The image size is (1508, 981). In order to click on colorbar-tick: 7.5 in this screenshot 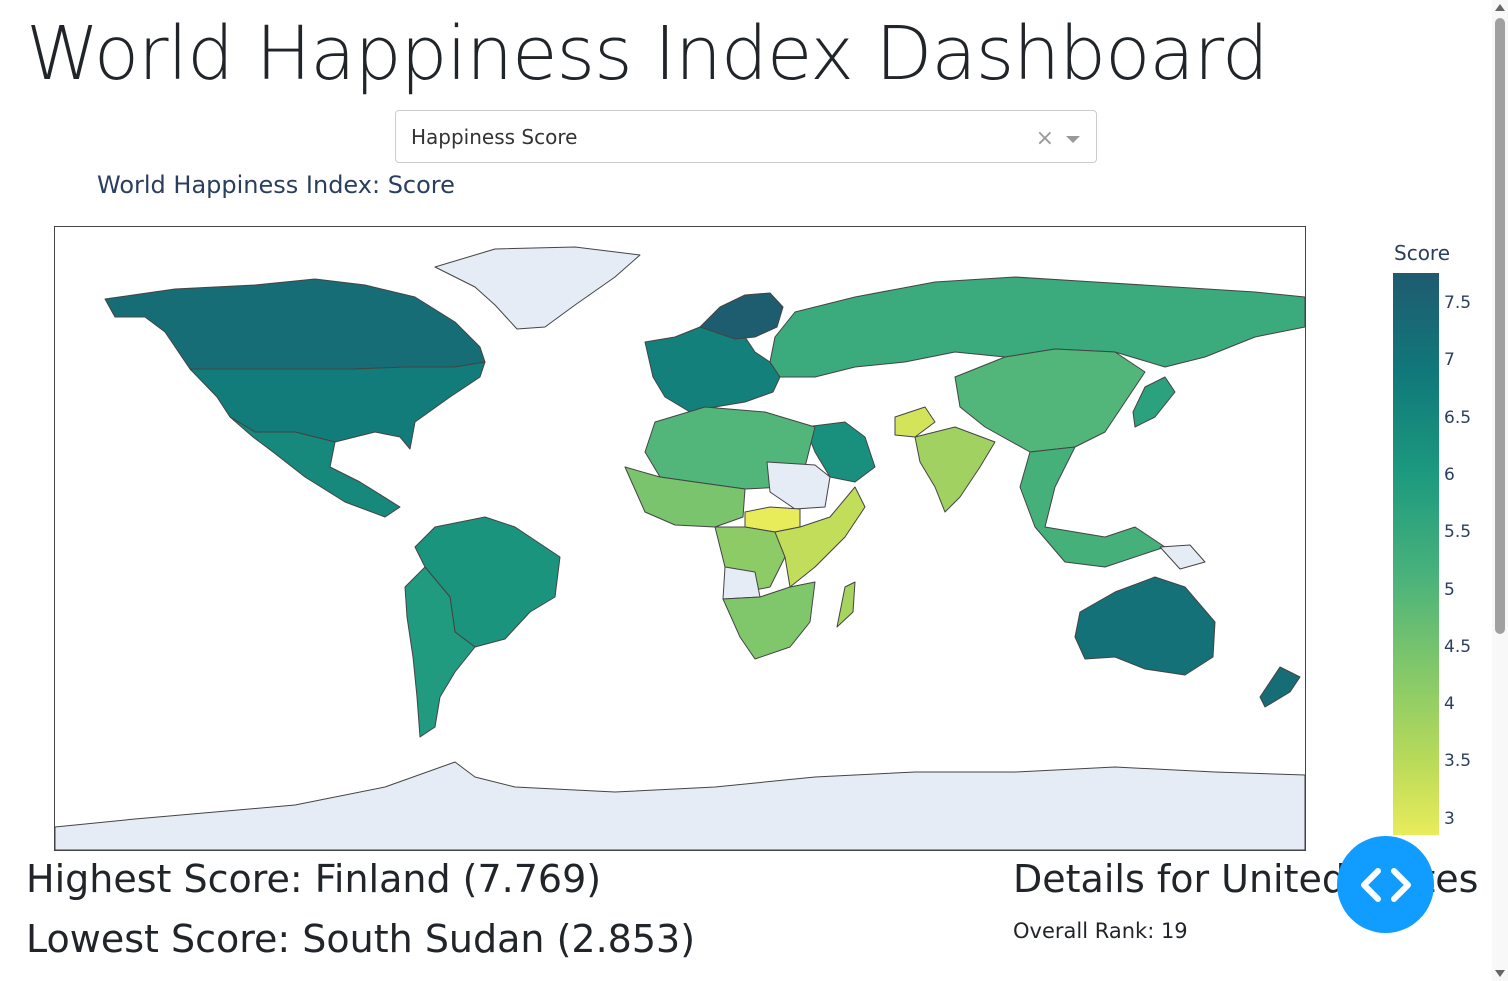, I will do `click(1458, 303)`.